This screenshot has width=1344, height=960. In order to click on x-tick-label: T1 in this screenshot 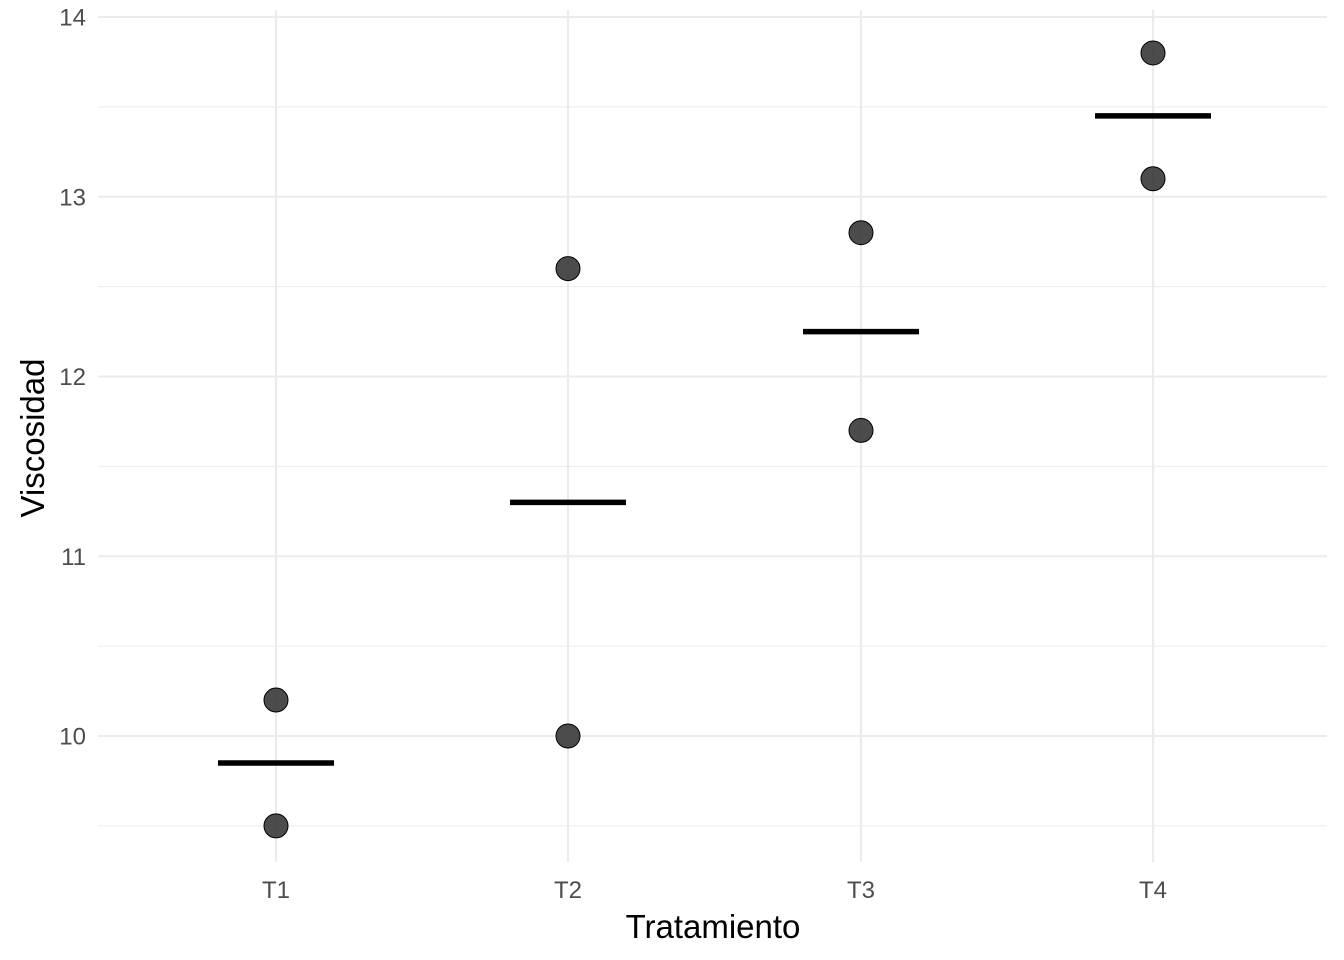, I will do `click(276, 890)`.